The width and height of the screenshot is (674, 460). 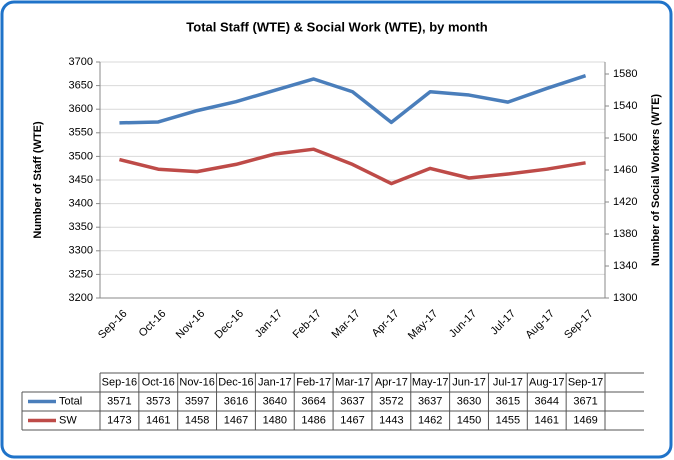 I want to click on table-header: Mar-17, so click(x=352, y=382).